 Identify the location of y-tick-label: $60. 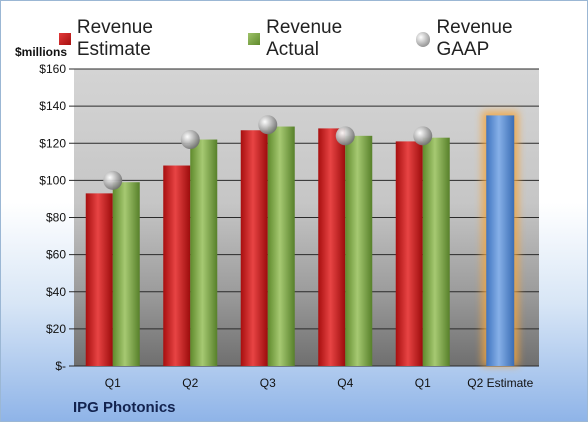
(56, 255).